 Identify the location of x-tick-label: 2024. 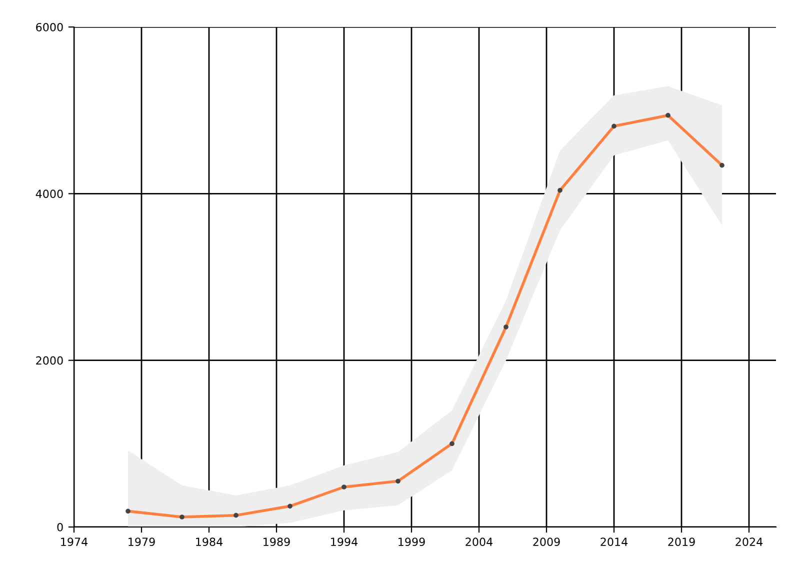
(749, 542).